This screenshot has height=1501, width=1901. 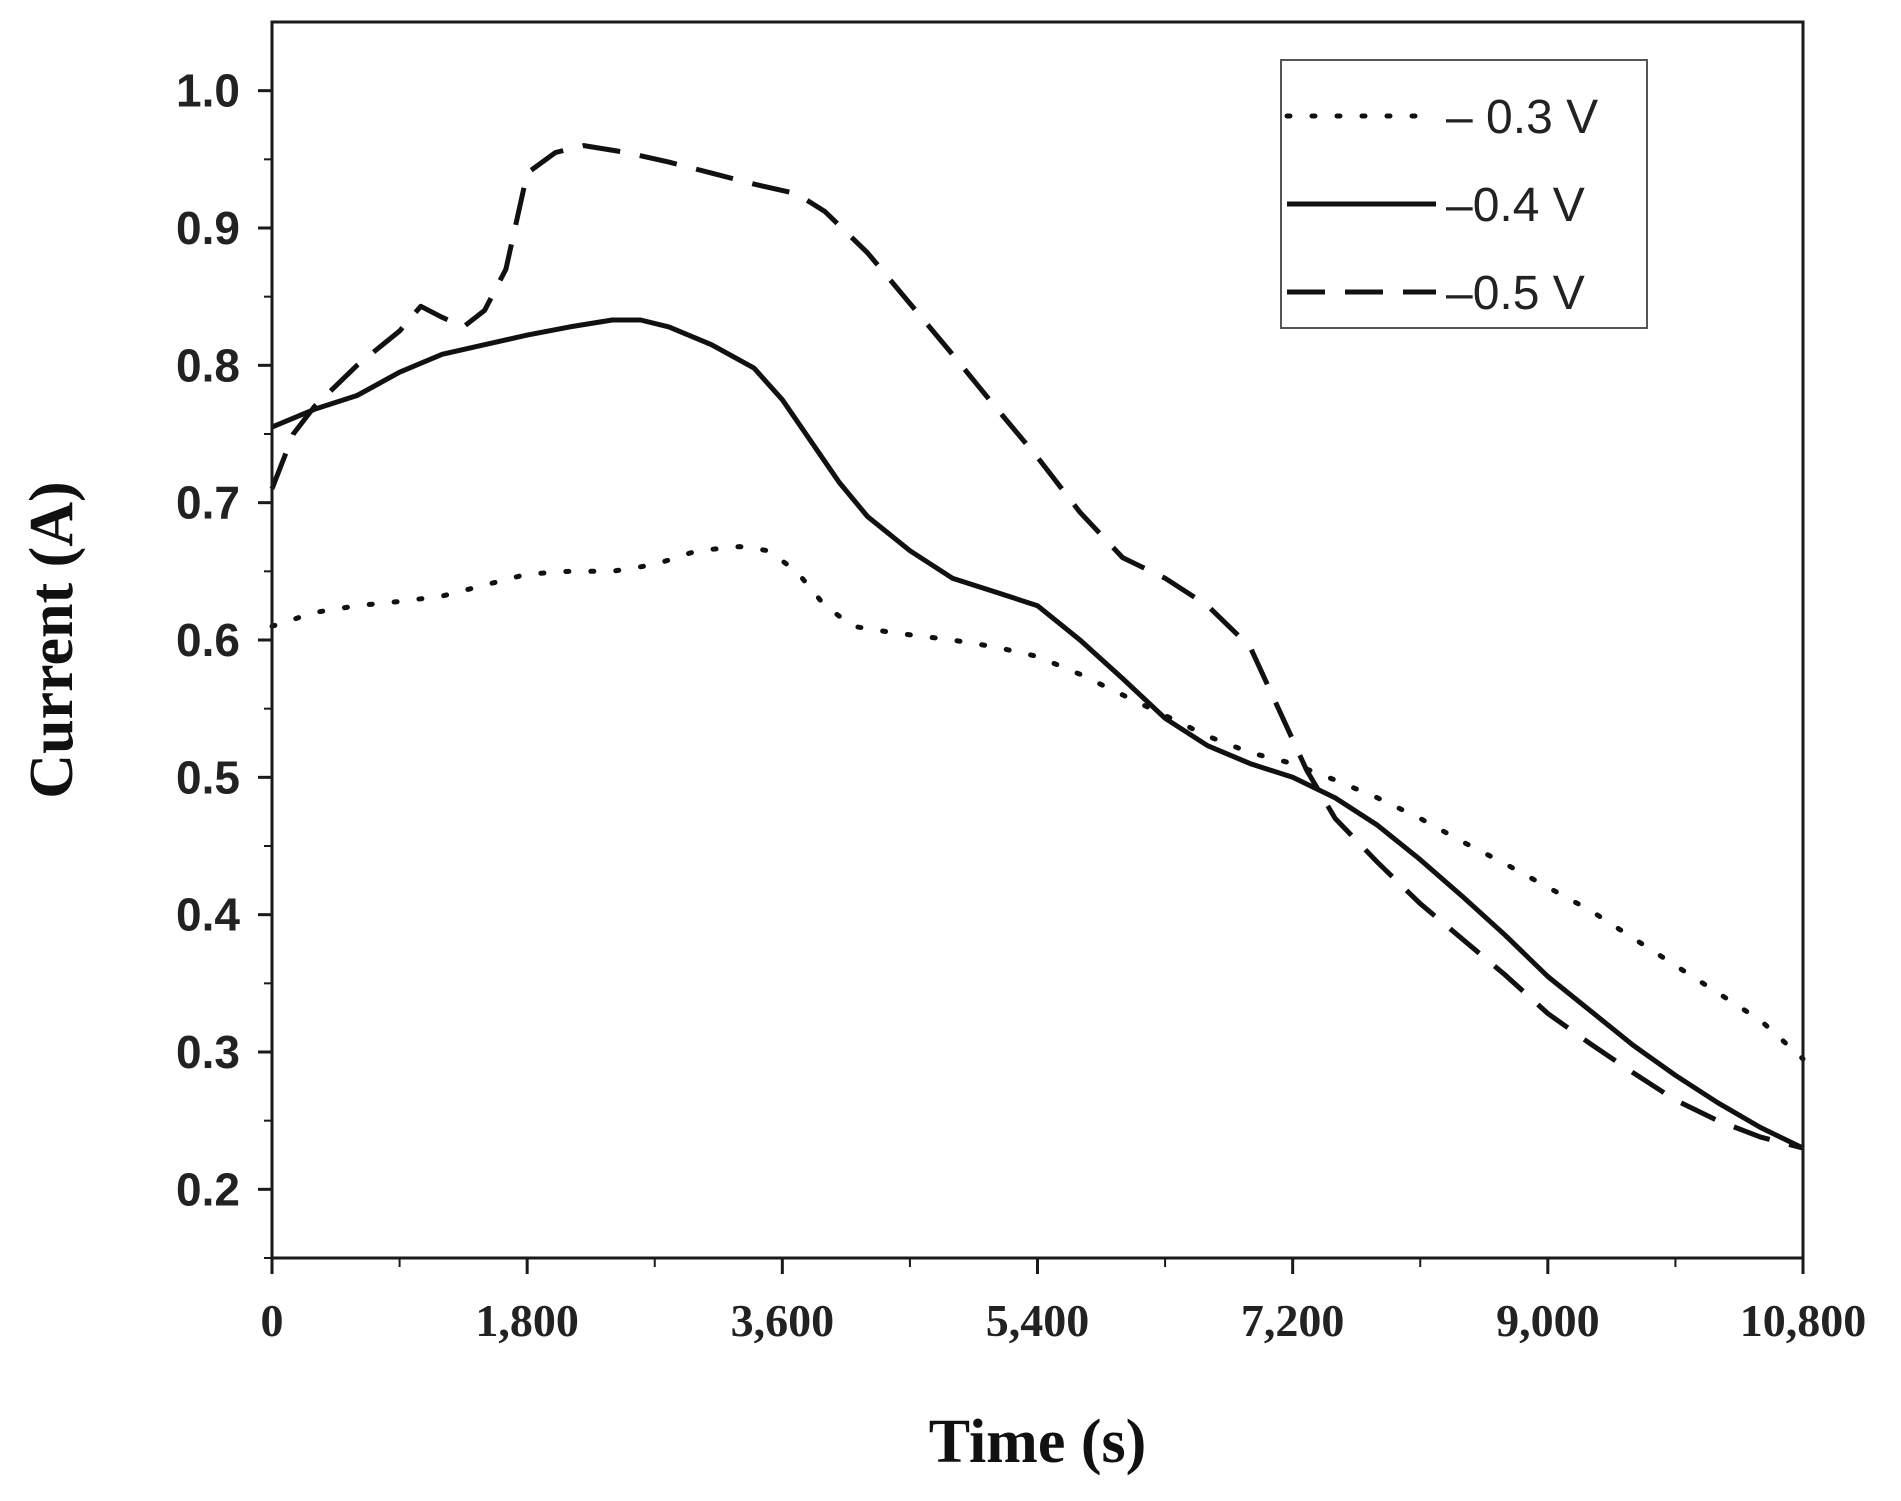 I want to click on y-axis-title: Current (A), so click(x=52, y=639).